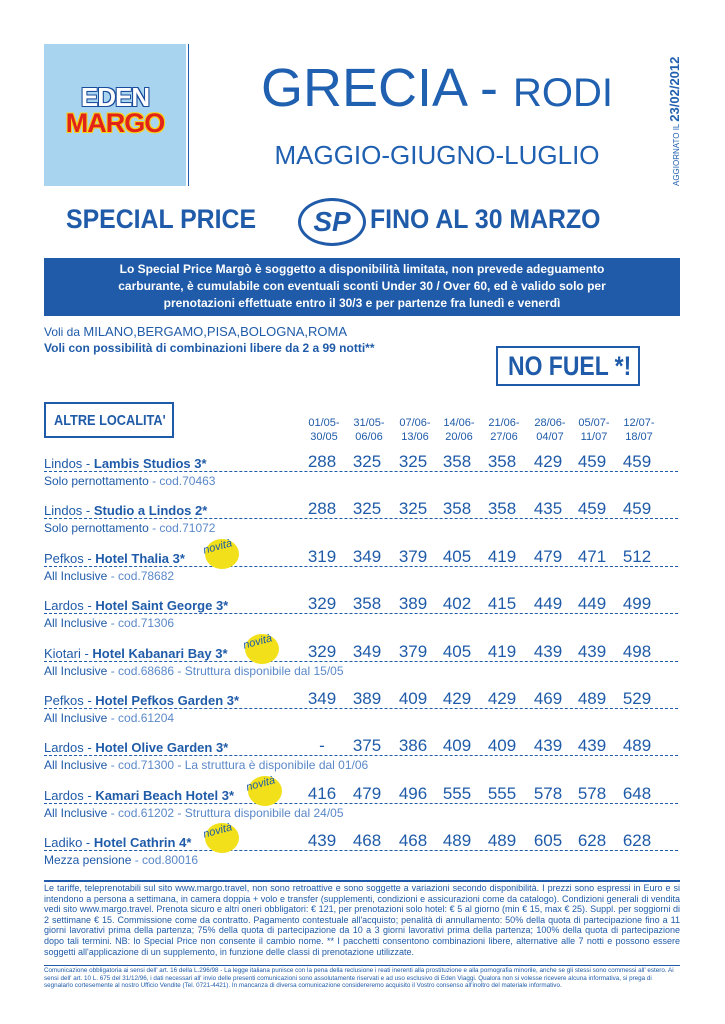  I want to click on price-cell: 628, so click(592, 841).